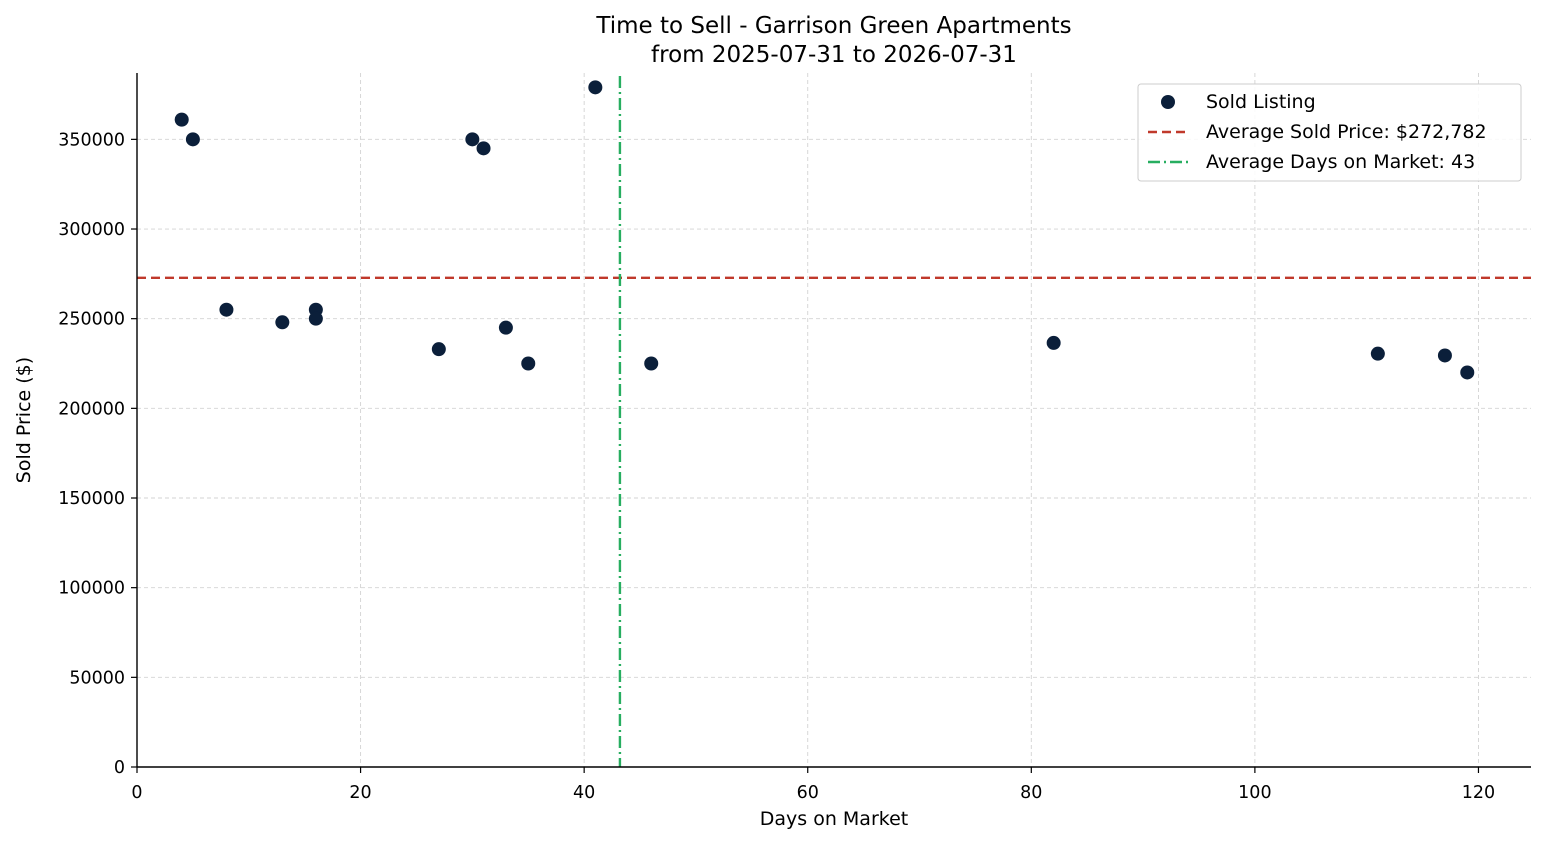  I want to click on x-tick-label: 100, so click(1254, 793).